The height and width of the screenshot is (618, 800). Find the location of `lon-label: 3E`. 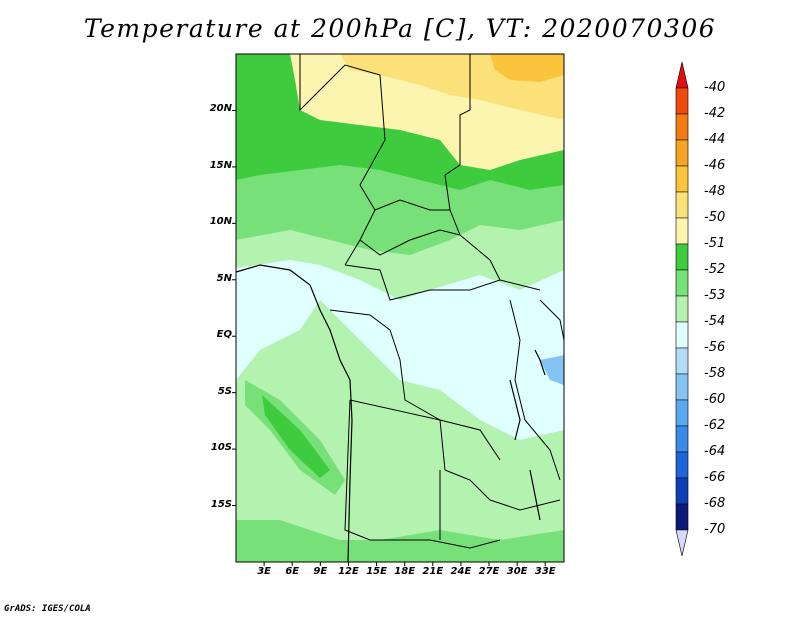

lon-label: 3E is located at coordinates (264, 571).